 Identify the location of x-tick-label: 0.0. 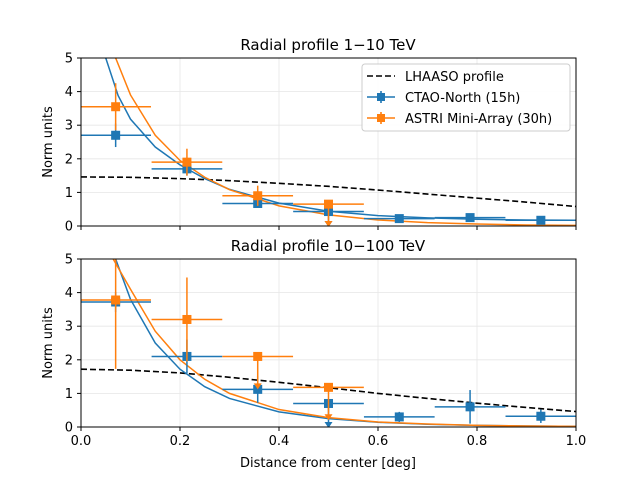
(81, 441).